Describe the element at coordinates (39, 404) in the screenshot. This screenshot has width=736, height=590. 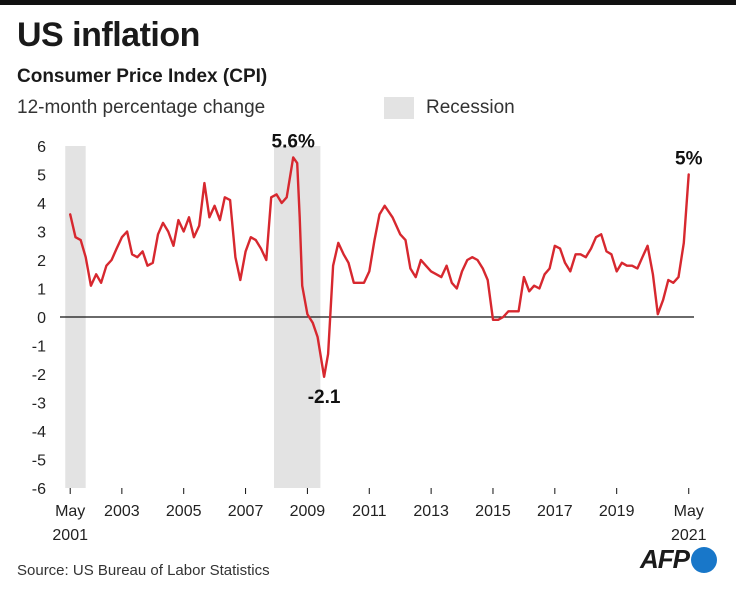
I see `y-tick-label: -3` at that location.